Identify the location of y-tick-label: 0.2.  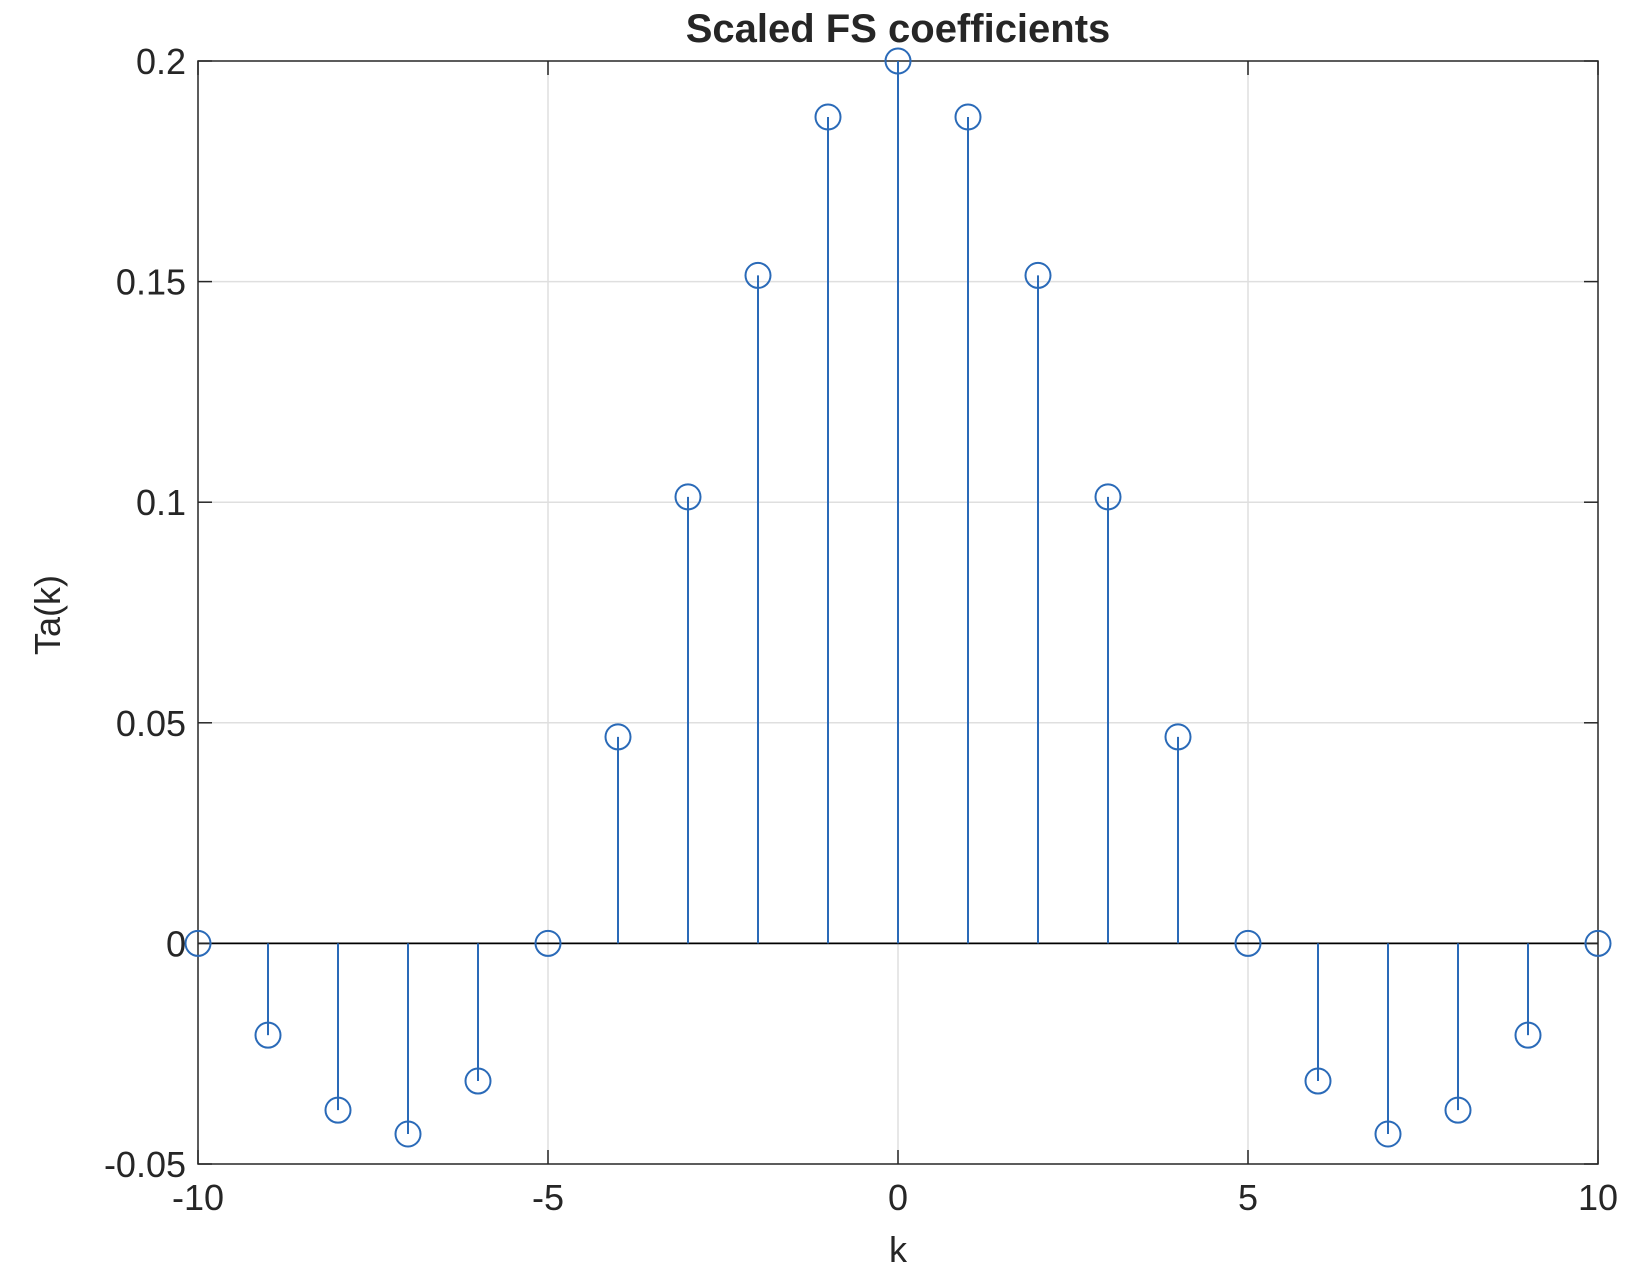
(161, 61).